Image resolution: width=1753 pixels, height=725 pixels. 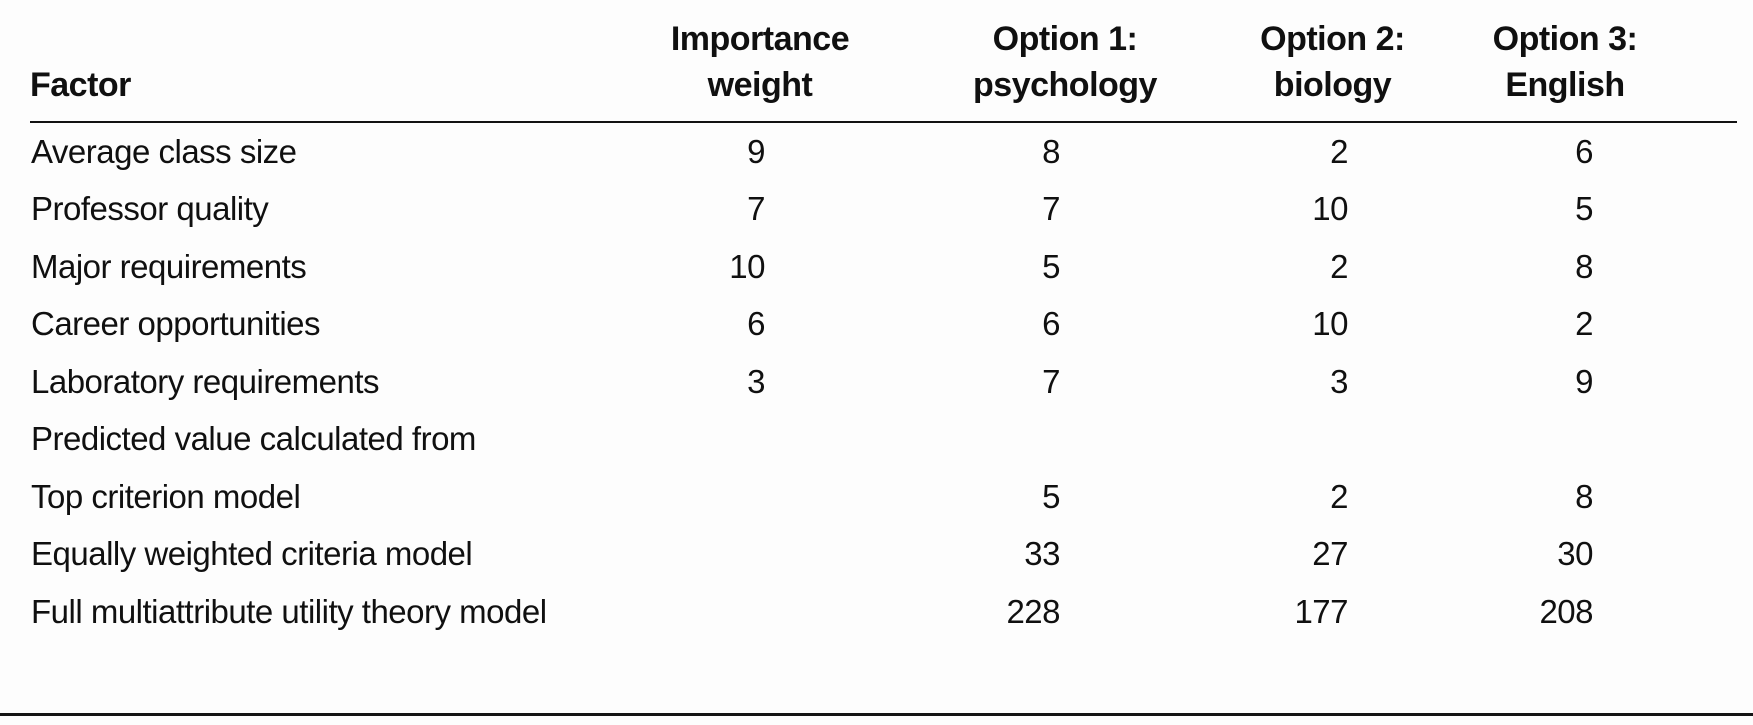 I want to click on table-row: Professor quality 7 7 10 5, so click(x=883, y=210).